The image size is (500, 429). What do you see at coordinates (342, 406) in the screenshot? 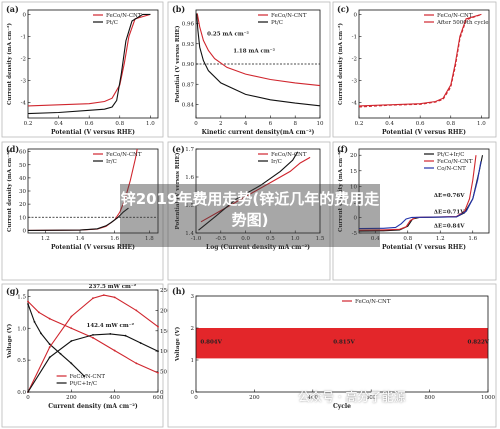
I see `x-axis-label: Cycle` at bounding box center [342, 406].